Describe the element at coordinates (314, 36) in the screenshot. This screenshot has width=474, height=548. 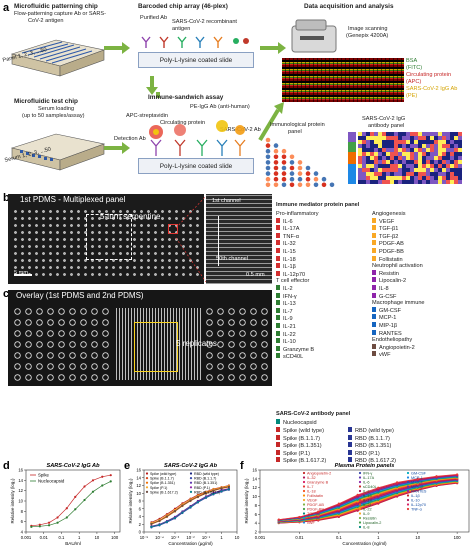
I see `scanner-icon` at that location.